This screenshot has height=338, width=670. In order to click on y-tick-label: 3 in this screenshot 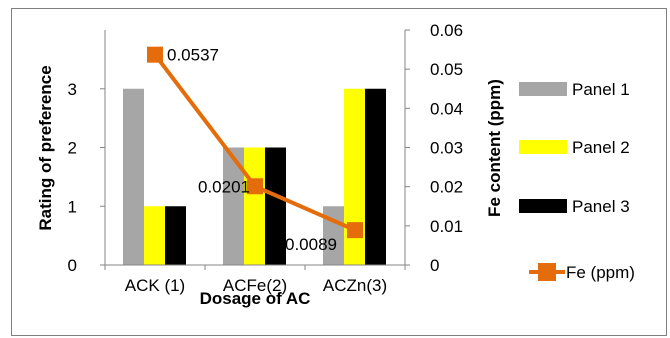, I will do `click(72, 89)`.